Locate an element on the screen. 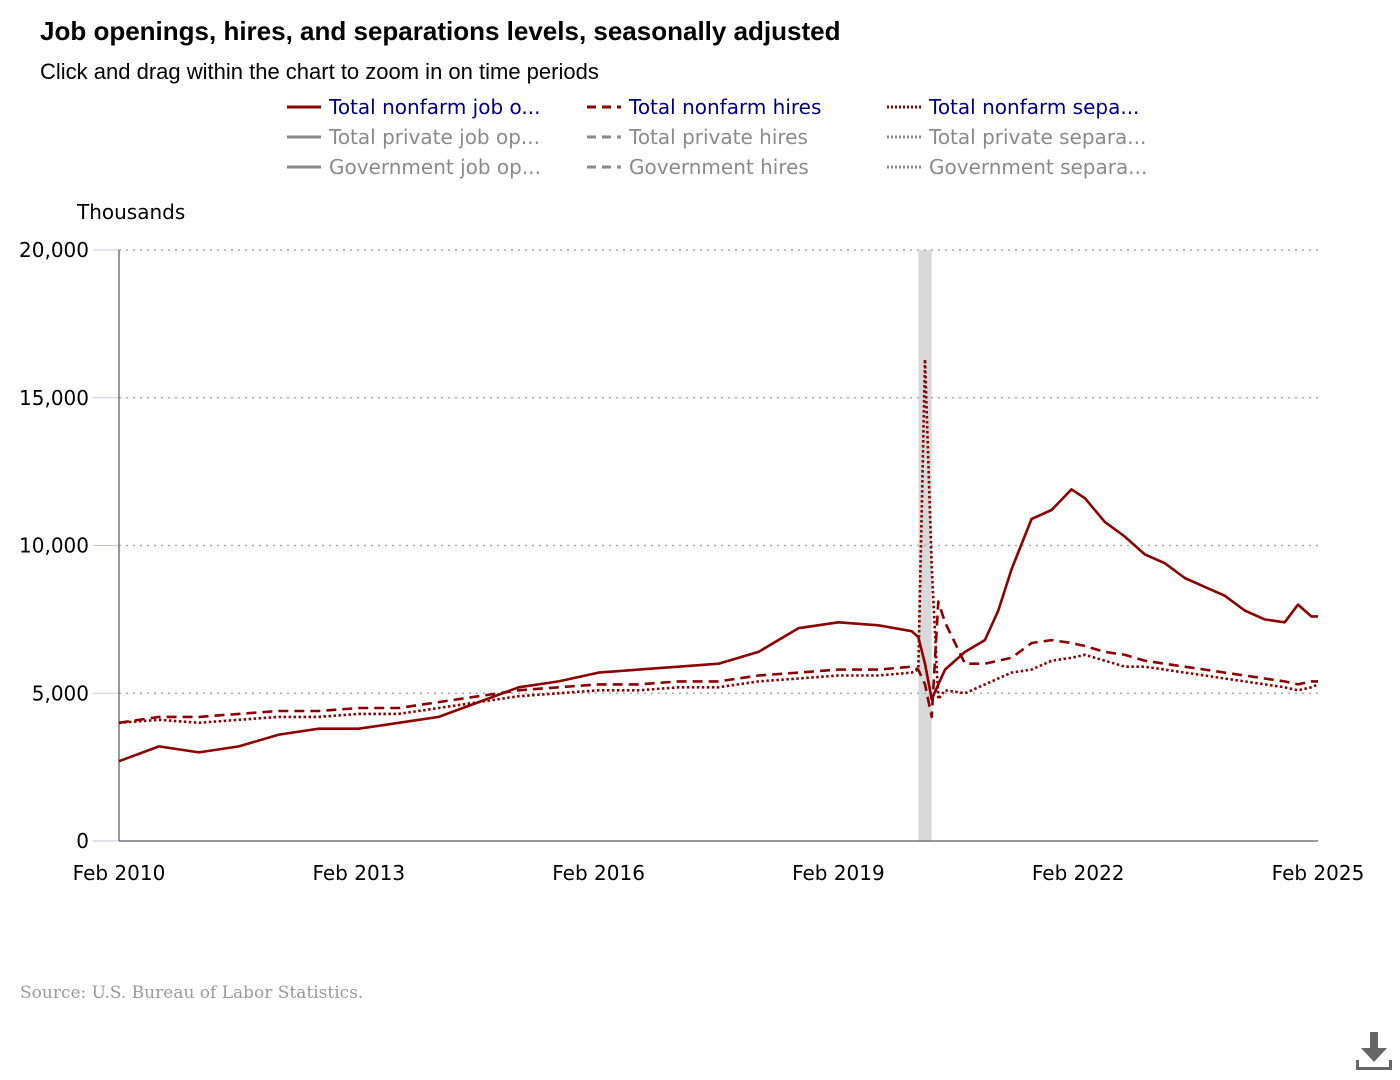 The width and height of the screenshot is (1400, 1080). download-icon is located at coordinates (1374, 1051).